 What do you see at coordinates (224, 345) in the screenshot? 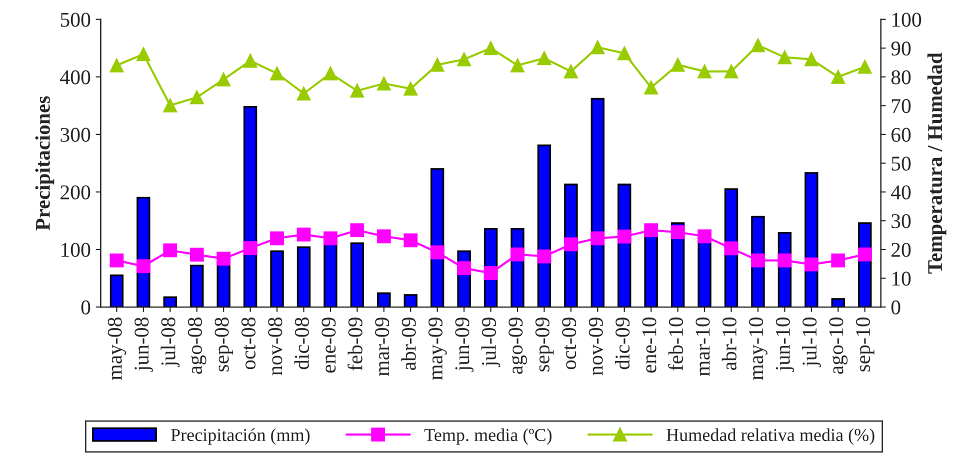
I see `x-tick-label: sep-08` at bounding box center [224, 345].